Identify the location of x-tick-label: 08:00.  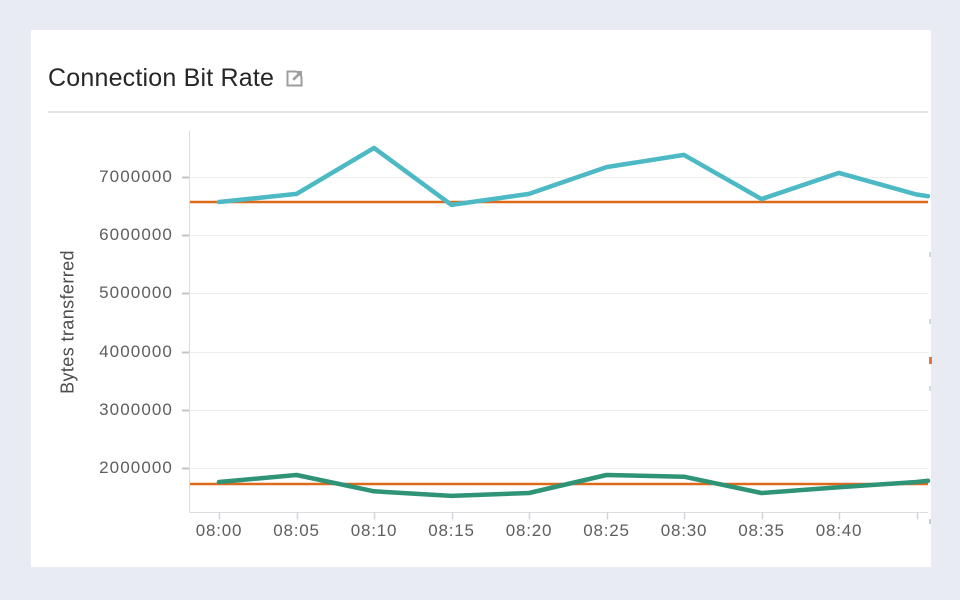
(219, 530).